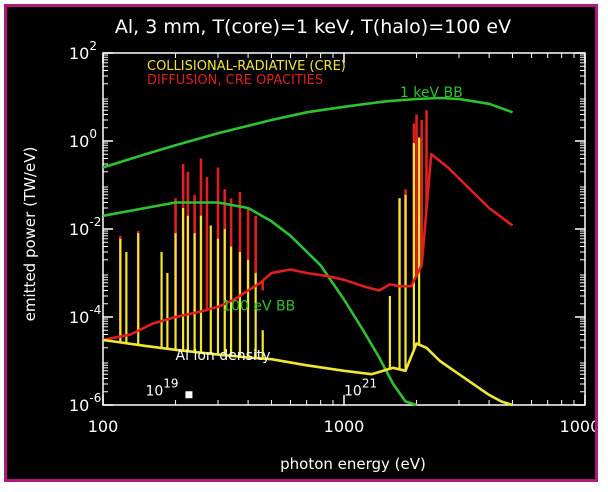 Image resolution: width=608 pixels, height=492 pixels. Describe the element at coordinates (30, 234) in the screenshot. I see `y-axis-label: emitted power (TW/eV)` at that location.